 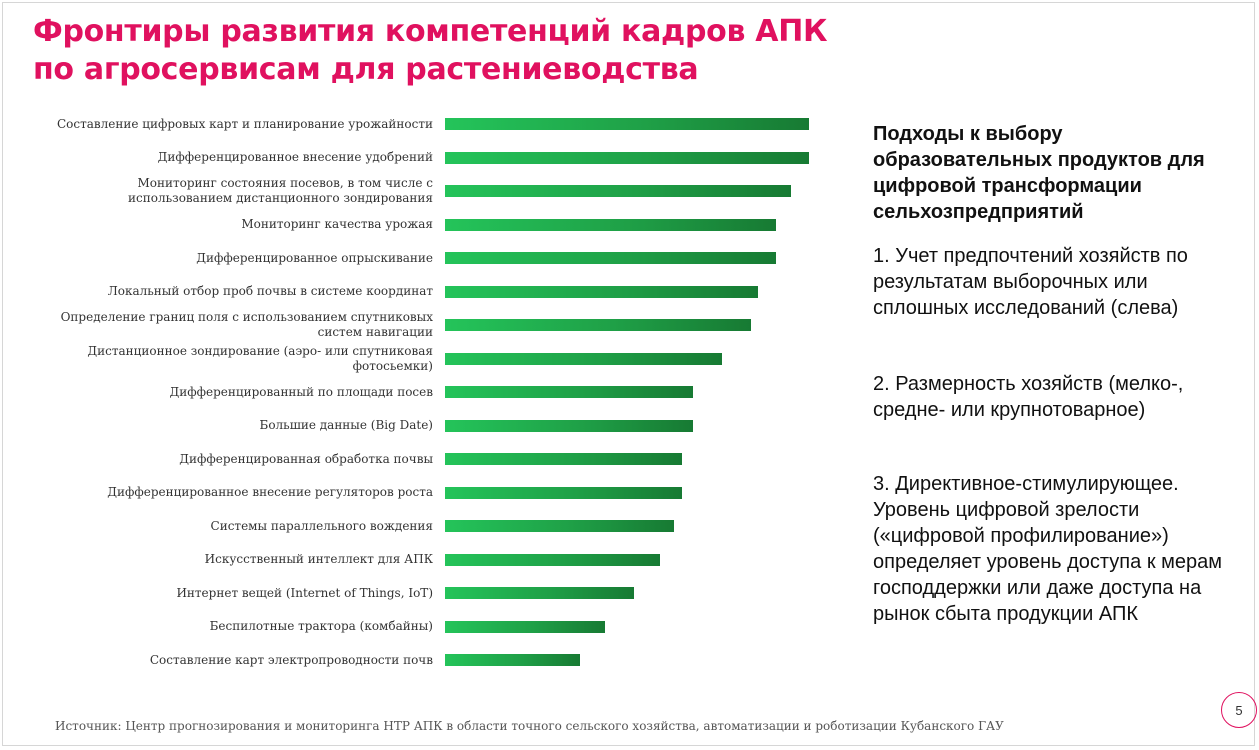 What do you see at coordinates (291, 659) in the screenshot?
I see `category-label: Составление карт электропроводности почв` at bounding box center [291, 659].